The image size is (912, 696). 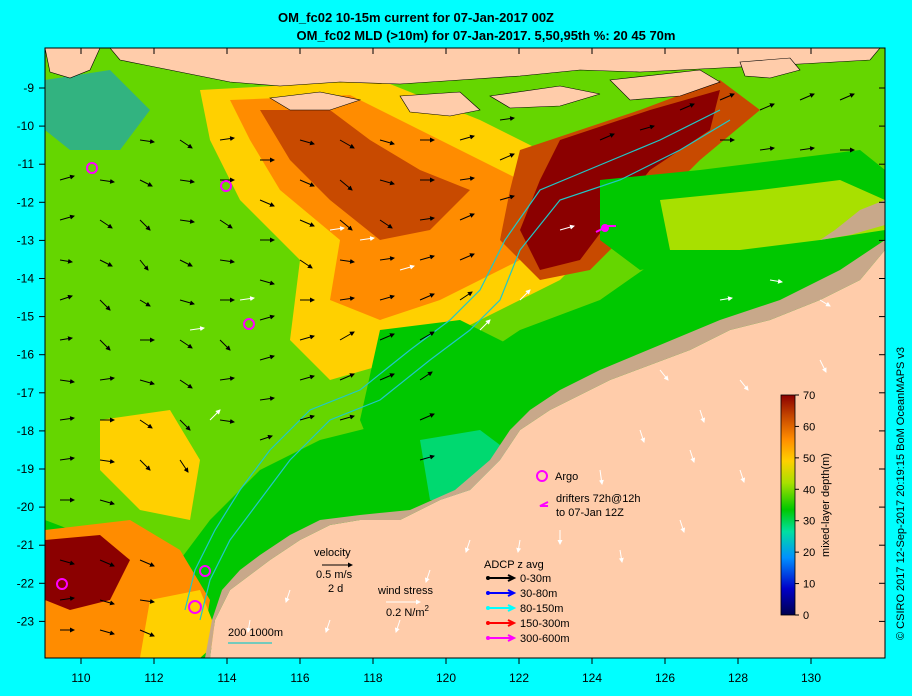 I want to click on adcp-legend-item: 150-300m, so click(x=528, y=624).